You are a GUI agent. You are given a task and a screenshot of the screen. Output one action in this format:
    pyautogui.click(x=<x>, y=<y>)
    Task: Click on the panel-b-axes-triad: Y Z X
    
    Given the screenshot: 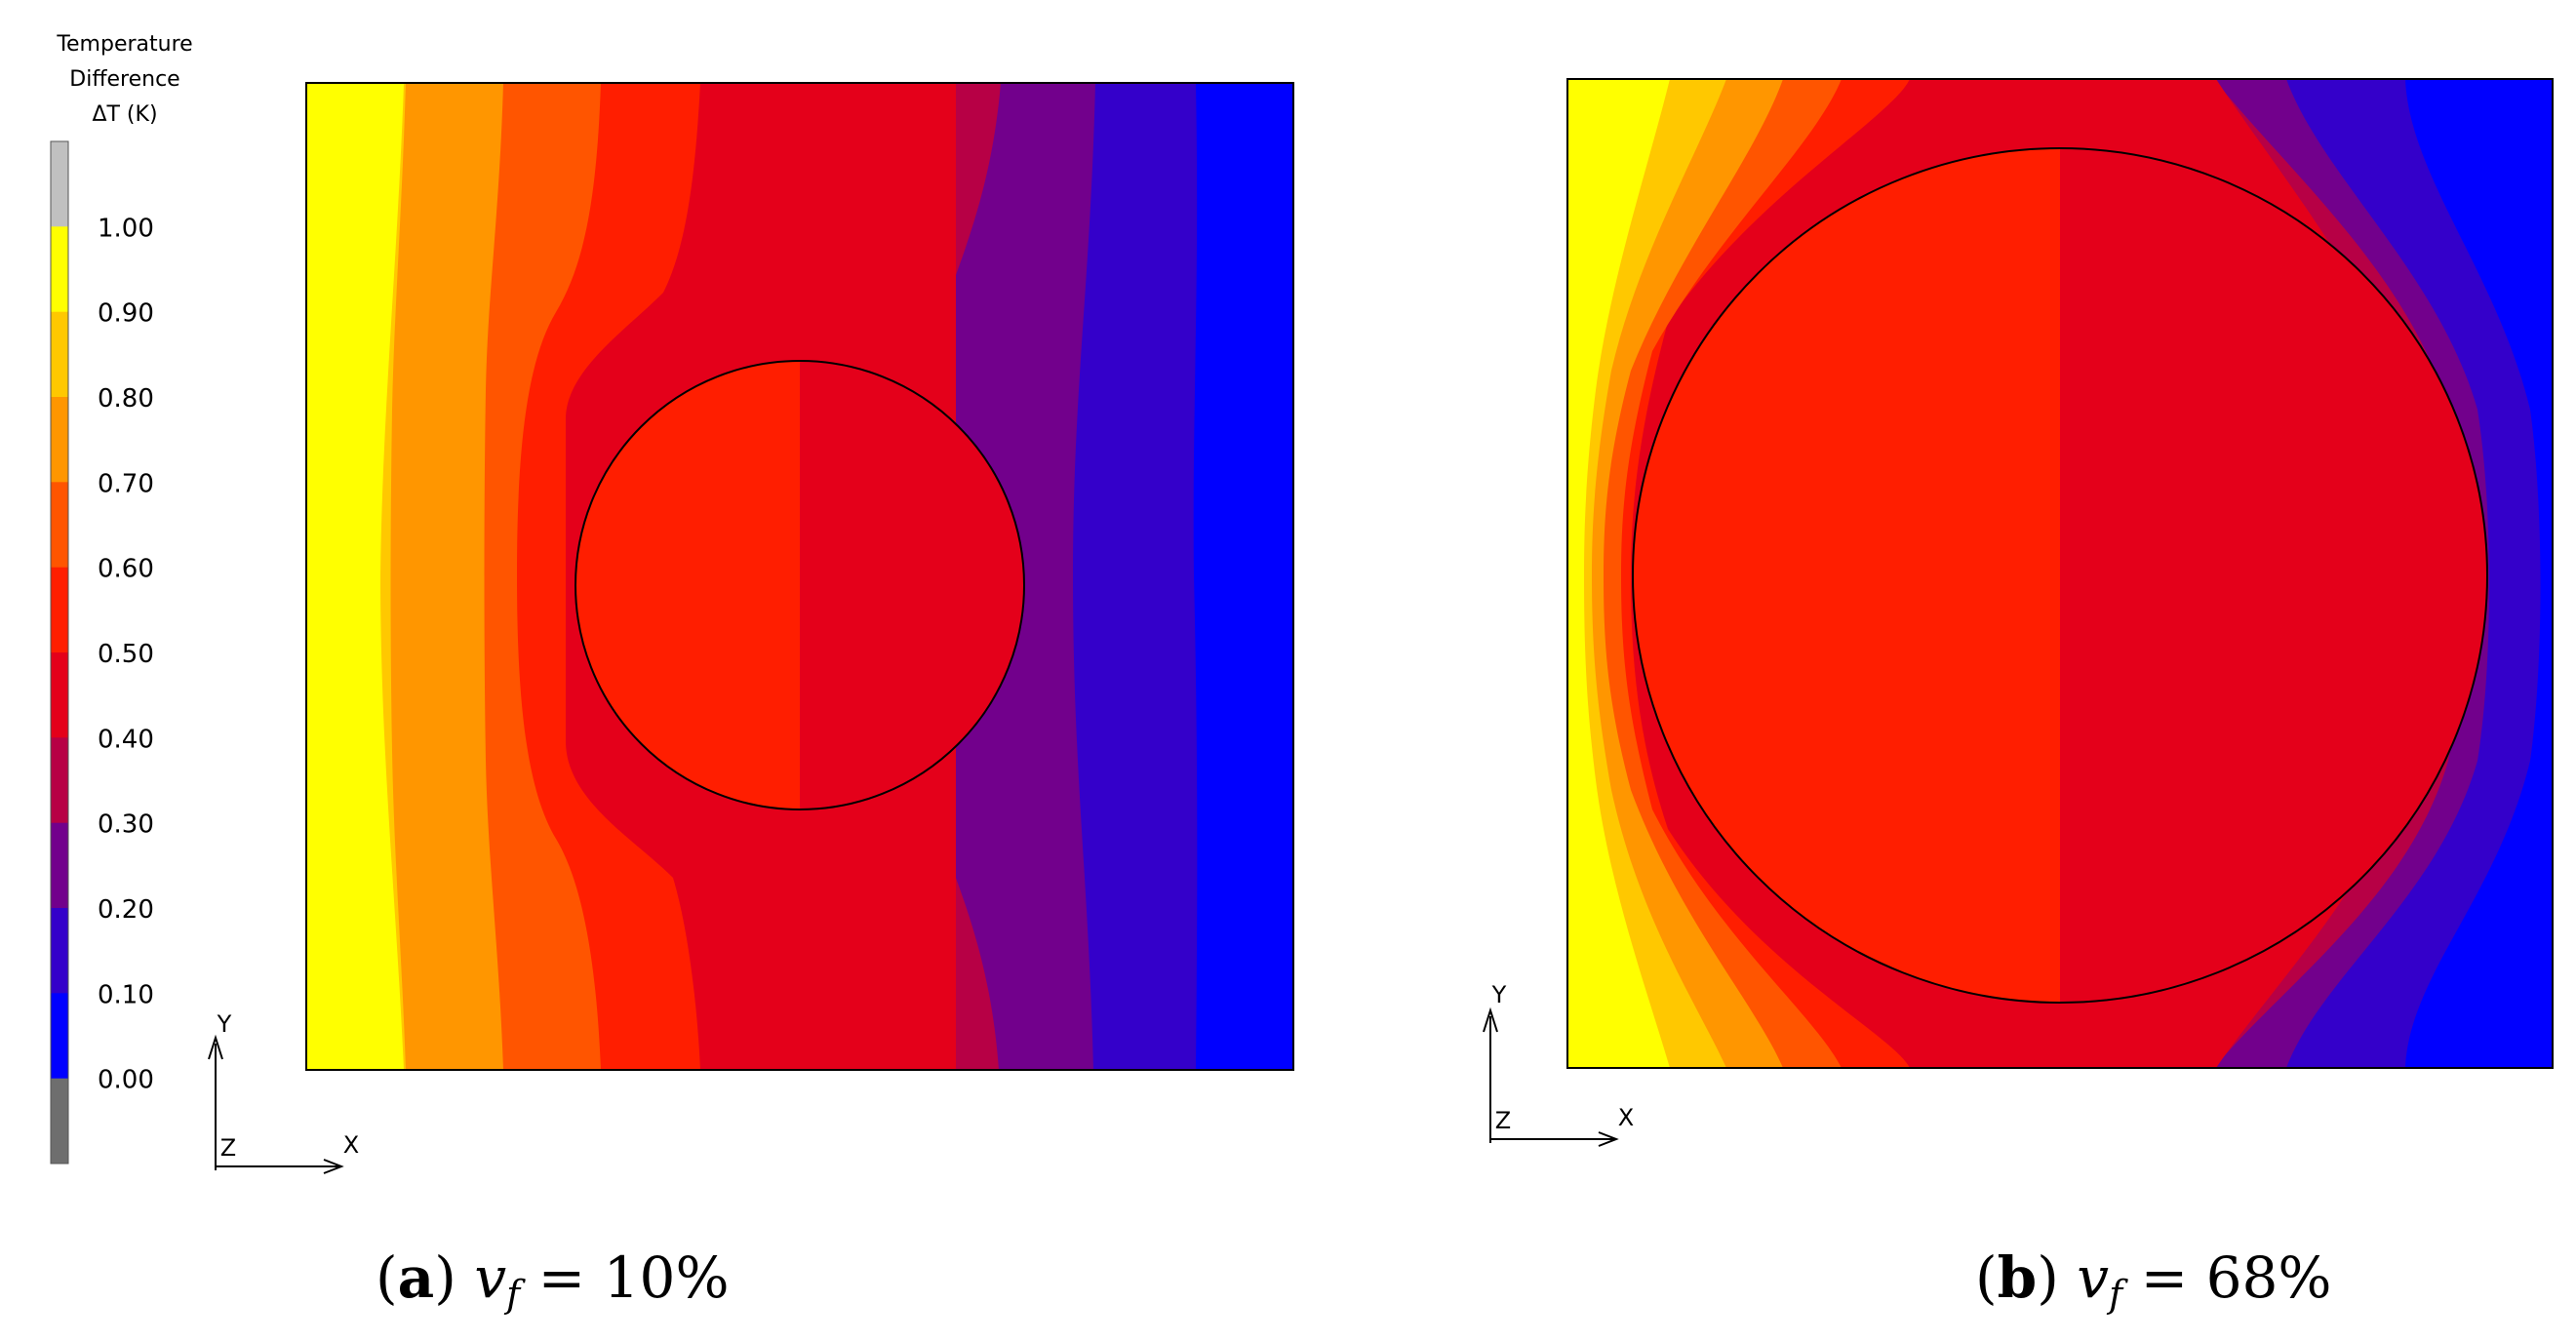 What is the action you would take?
    pyautogui.click(x=1558, y=1064)
    